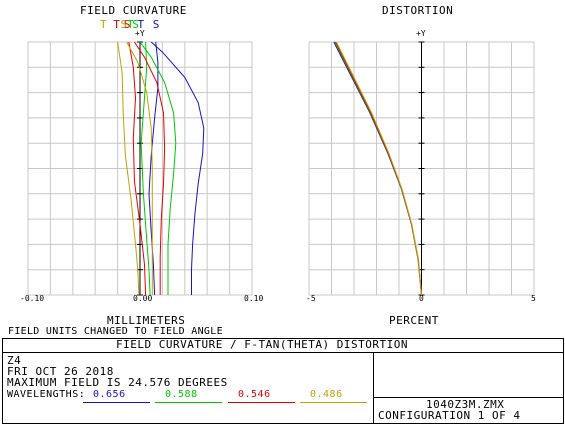 Image resolution: width=565 pixels, height=425 pixels. Describe the element at coordinates (421, 33) in the screenshot. I see `dist-y-axis-label: +Y` at that location.